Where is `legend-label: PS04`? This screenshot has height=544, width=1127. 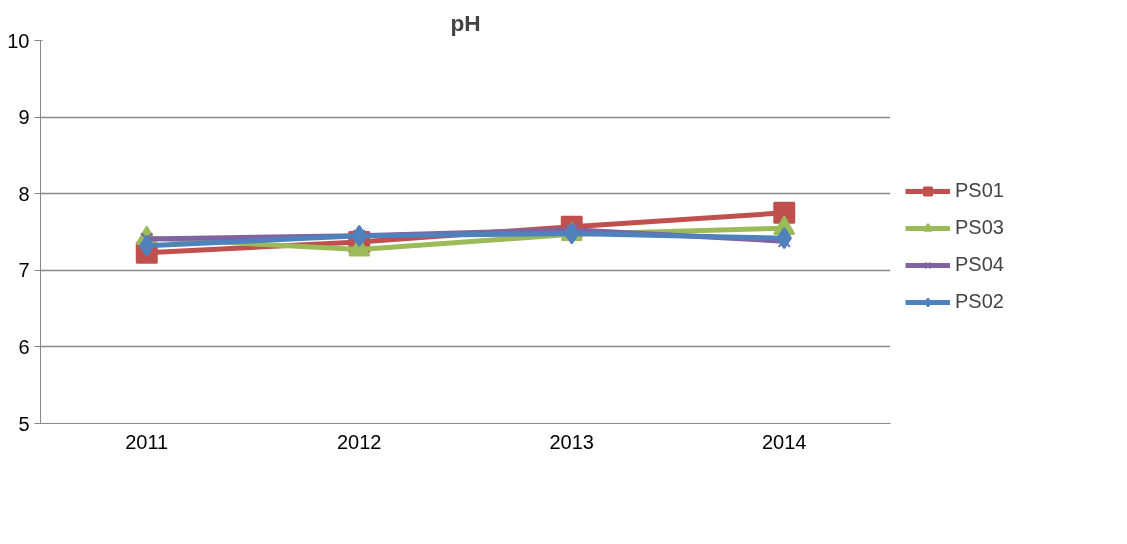
legend-label: PS04 is located at coordinates (979, 264).